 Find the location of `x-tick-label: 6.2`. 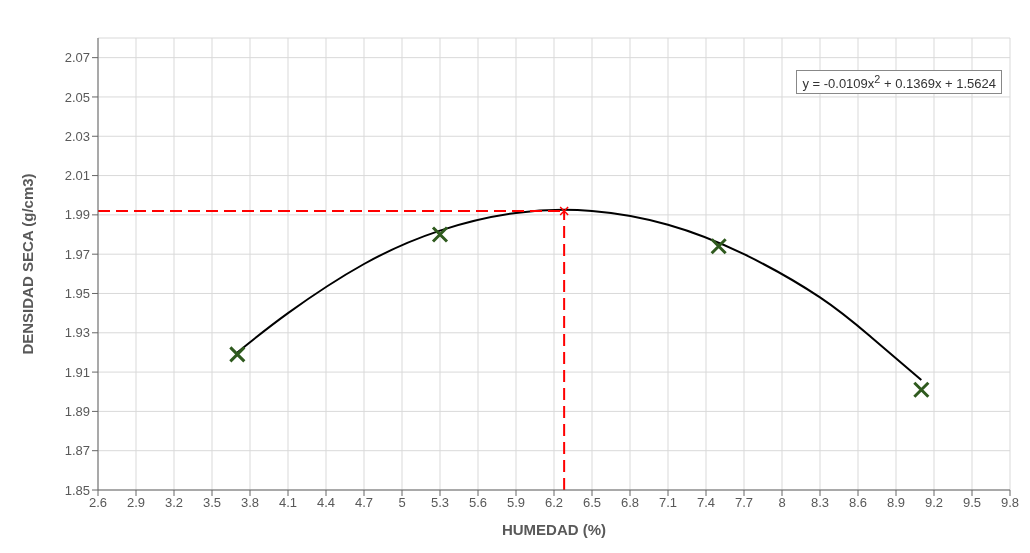

x-tick-label: 6.2 is located at coordinates (554, 503).